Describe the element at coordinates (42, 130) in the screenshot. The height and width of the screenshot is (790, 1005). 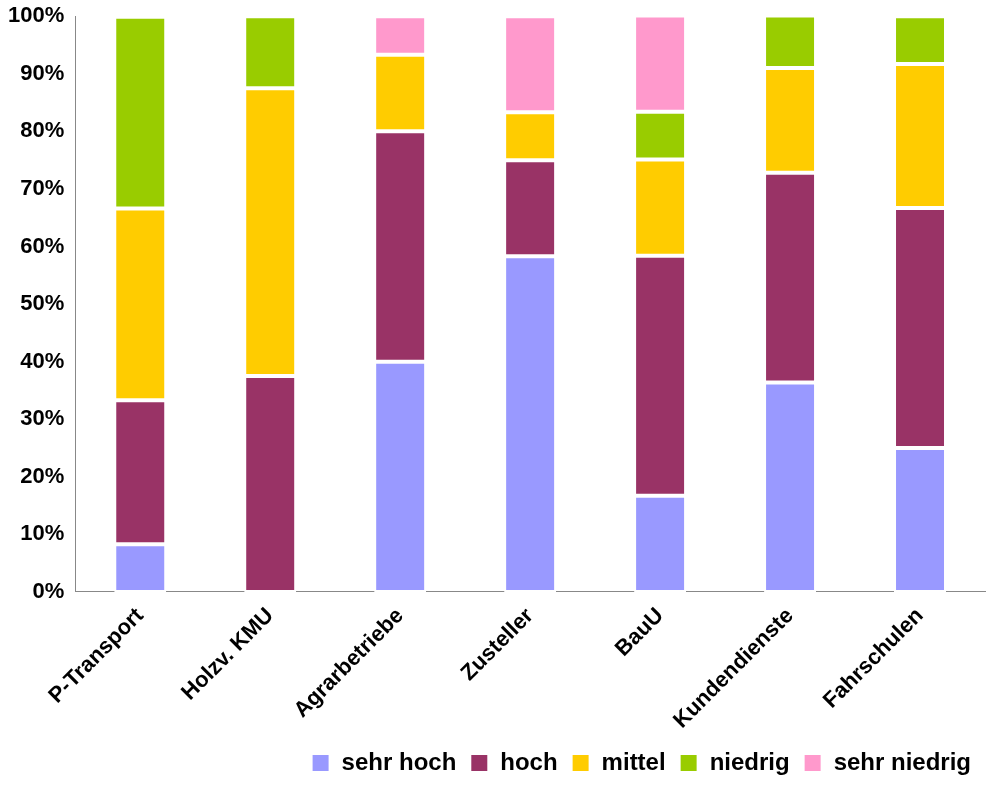
I see `y-tick-label: 80%` at that location.